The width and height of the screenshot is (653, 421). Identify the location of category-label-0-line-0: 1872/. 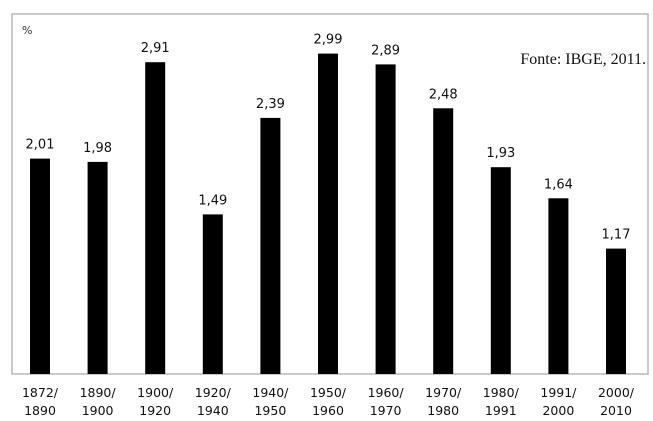
(40, 392).